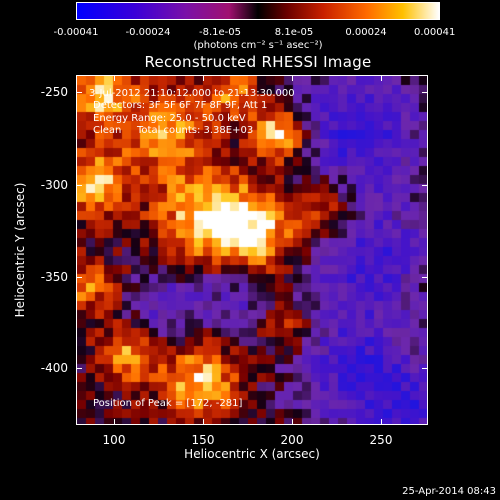  Describe the element at coordinates (366, 32) in the screenshot. I see `colorbar-tick: 0.00024` at that location.